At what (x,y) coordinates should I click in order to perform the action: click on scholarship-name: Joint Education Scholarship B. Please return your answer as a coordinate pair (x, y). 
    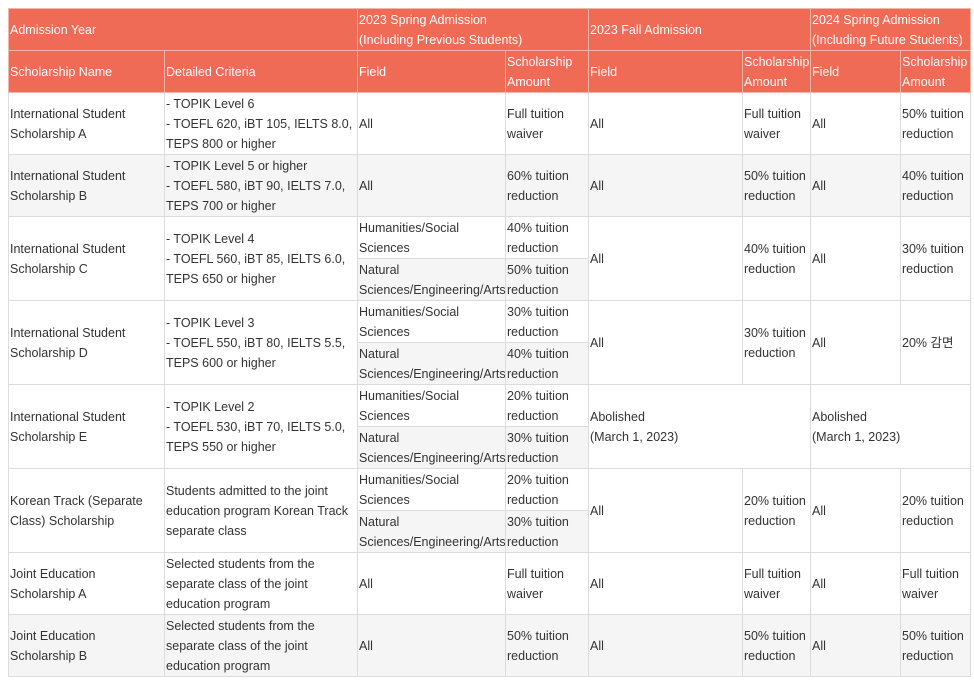
    Looking at the image, I should click on (86, 645).